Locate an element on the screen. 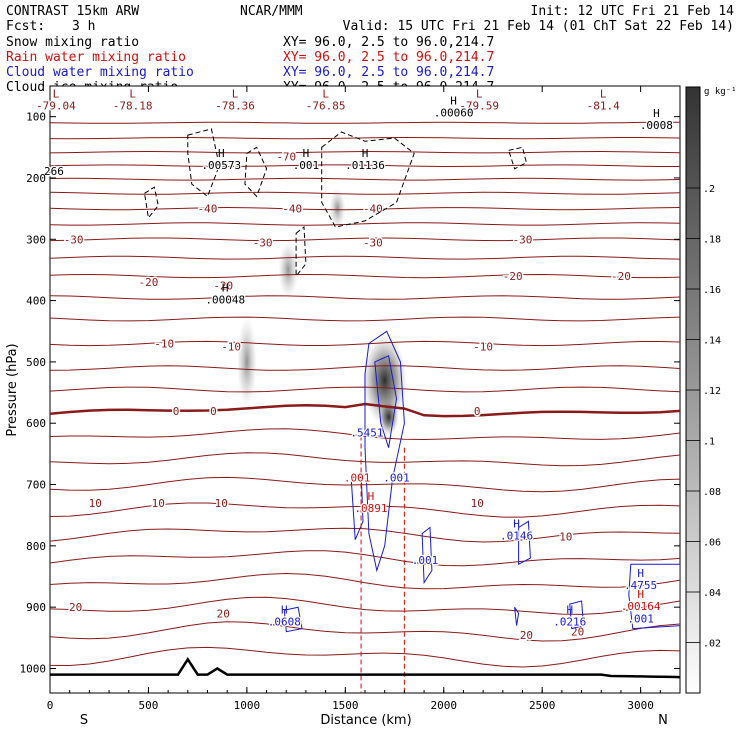  colorbar: .02 .04 .06 .08 .1 .12 .14 .16 .18 .2 g kg⁻¹ is located at coordinates (711, 390).